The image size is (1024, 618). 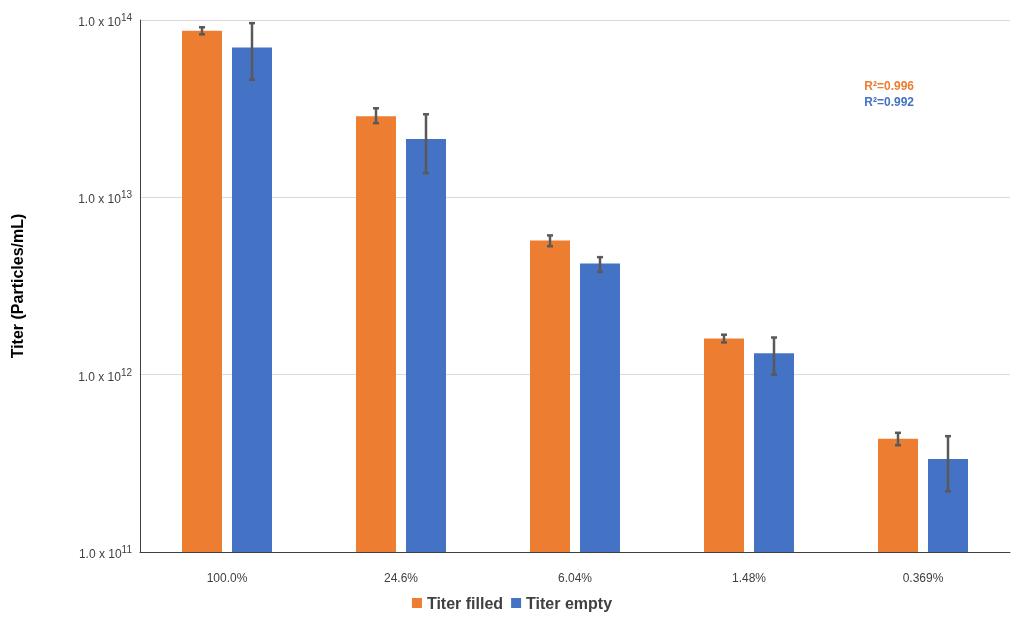 What do you see at coordinates (749, 578) in the screenshot?
I see `x-tick-label: 1.48%` at bounding box center [749, 578].